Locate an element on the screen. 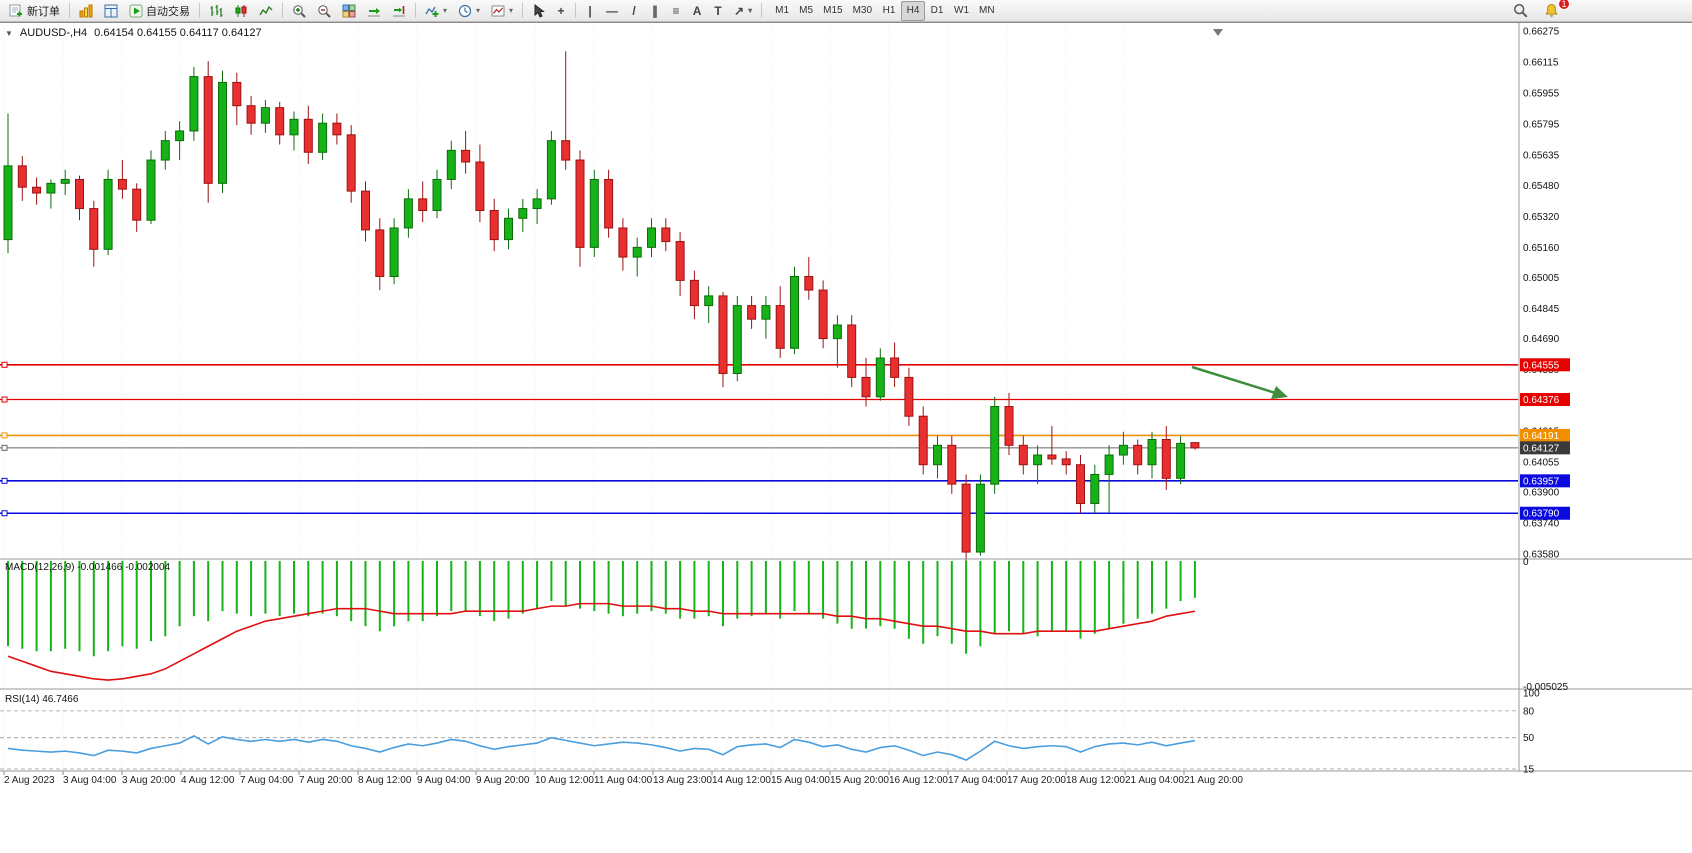 This screenshot has height=853, width=1692. crosshair-tool-button: + is located at coordinates (561, 11).